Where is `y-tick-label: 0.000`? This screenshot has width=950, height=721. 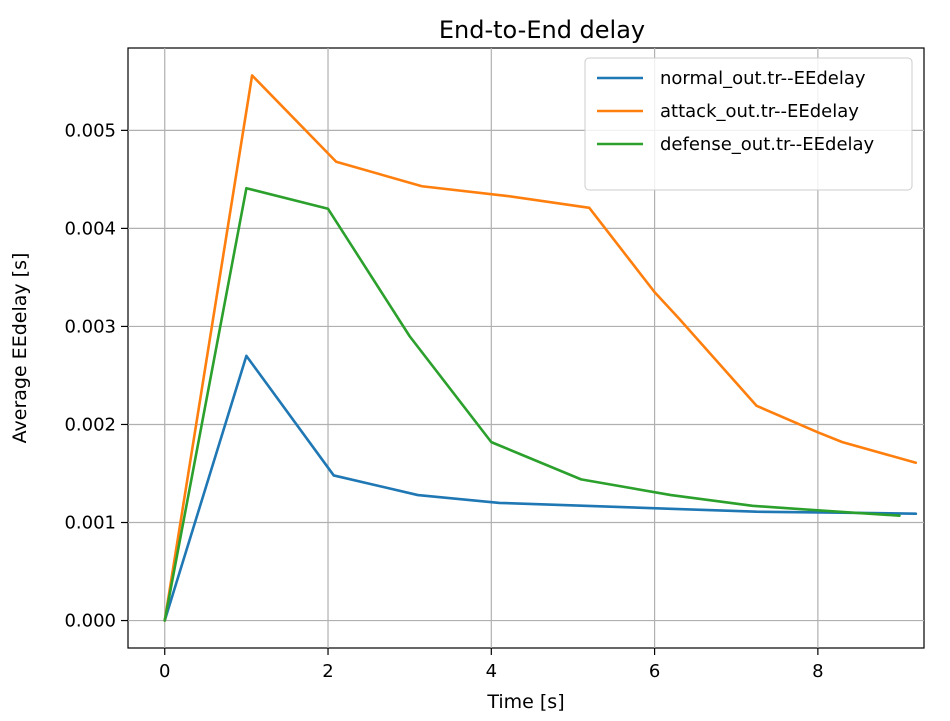
y-tick-label: 0.000 is located at coordinates (90, 621).